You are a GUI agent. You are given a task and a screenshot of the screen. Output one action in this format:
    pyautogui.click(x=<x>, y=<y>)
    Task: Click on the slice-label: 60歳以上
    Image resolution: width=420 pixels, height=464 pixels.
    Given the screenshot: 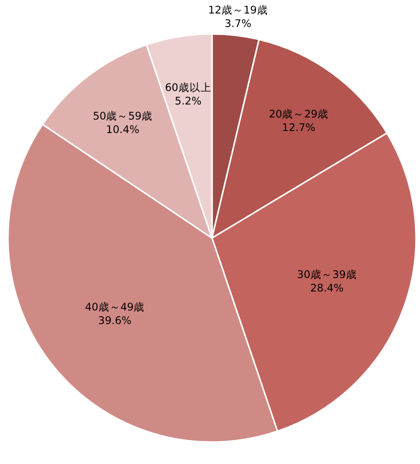 What is the action you would take?
    pyautogui.click(x=188, y=87)
    